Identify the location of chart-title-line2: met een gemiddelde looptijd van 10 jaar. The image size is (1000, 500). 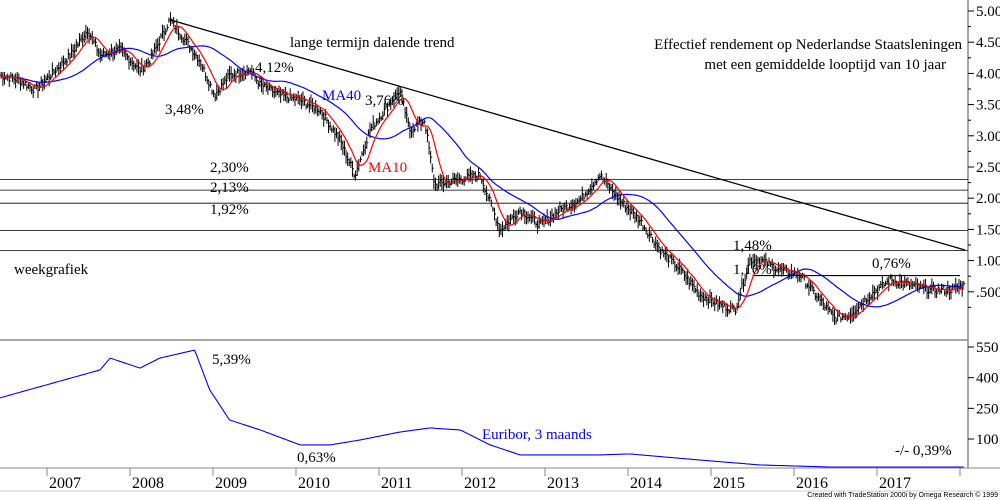
(825, 65).